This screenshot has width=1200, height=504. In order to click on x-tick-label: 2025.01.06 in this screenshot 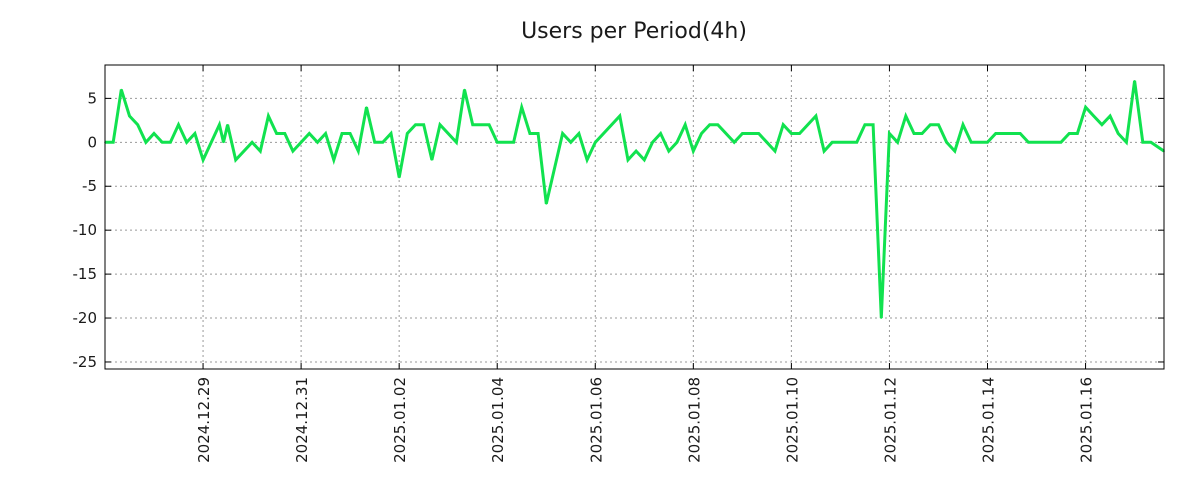, I will do `click(596, 420)`.